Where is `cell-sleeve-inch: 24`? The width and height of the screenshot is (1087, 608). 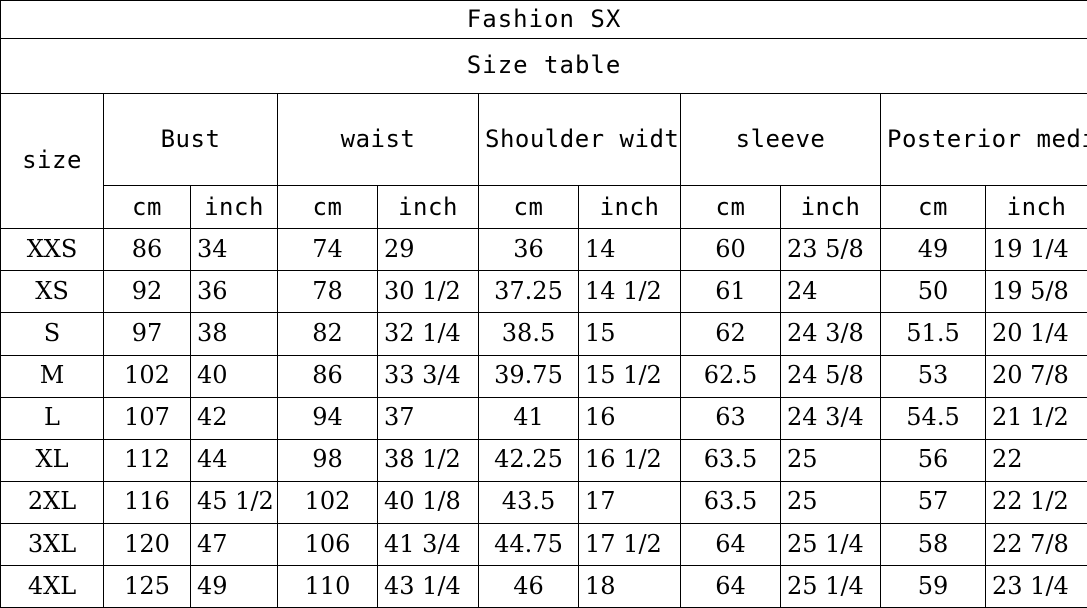 cell-sleeve-inch: 24 is located at coordinates (830, 292).